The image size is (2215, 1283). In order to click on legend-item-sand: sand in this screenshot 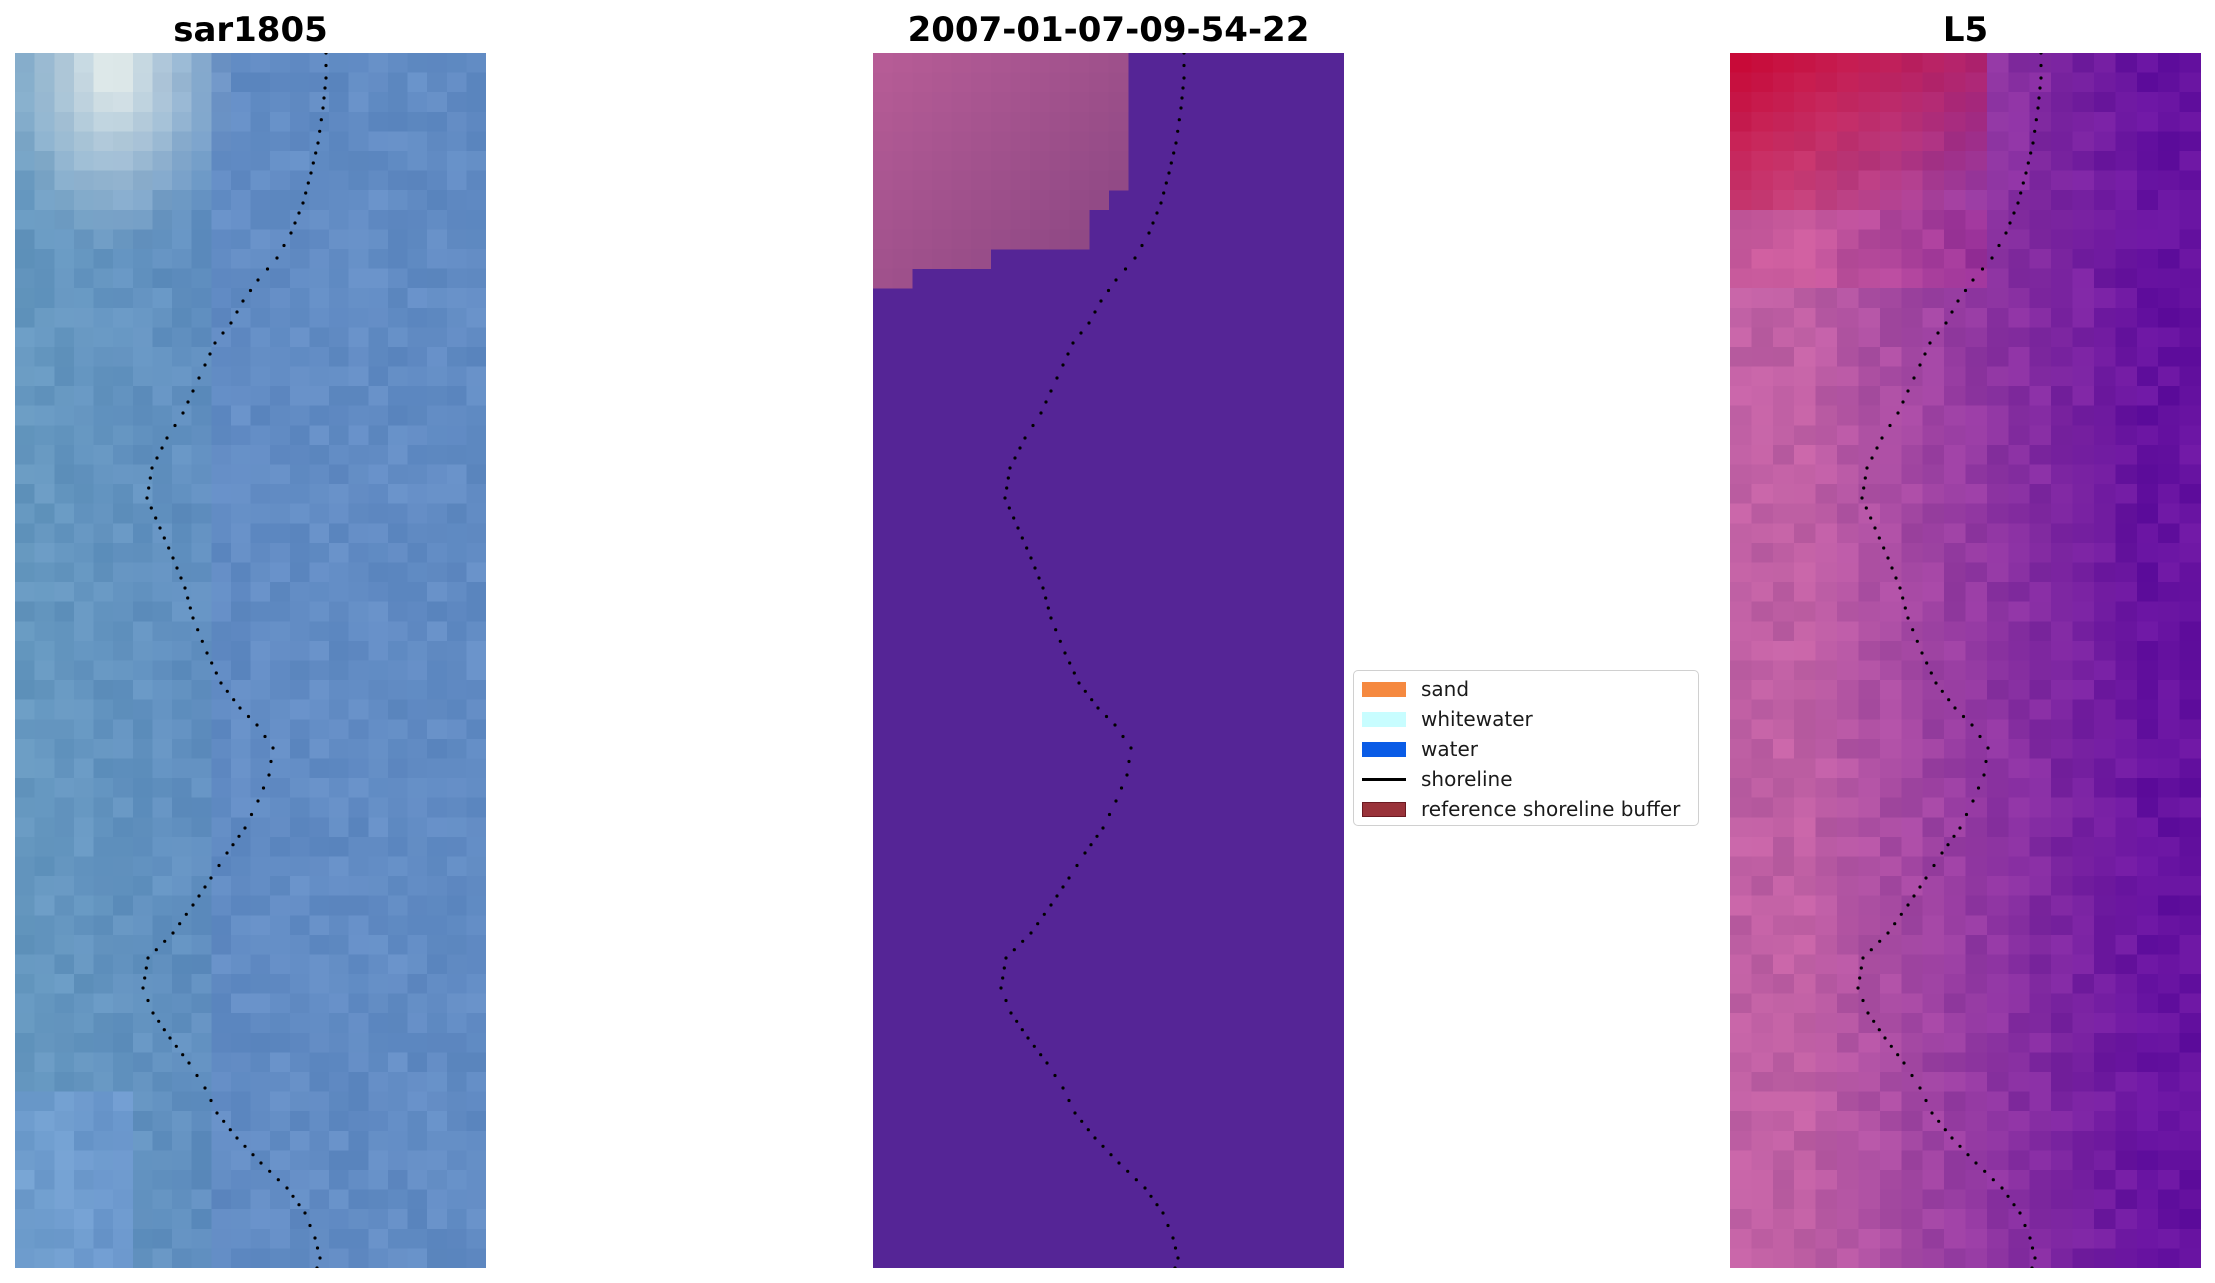, I will do `click(1526, 689)`.